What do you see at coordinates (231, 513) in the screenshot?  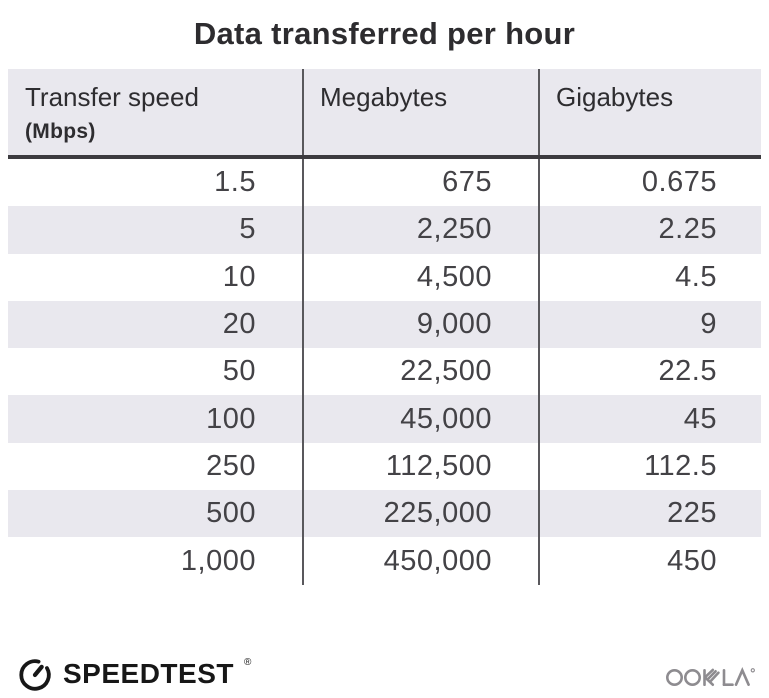 I see `cell-speed: 500` at bounding box center [231, 513].